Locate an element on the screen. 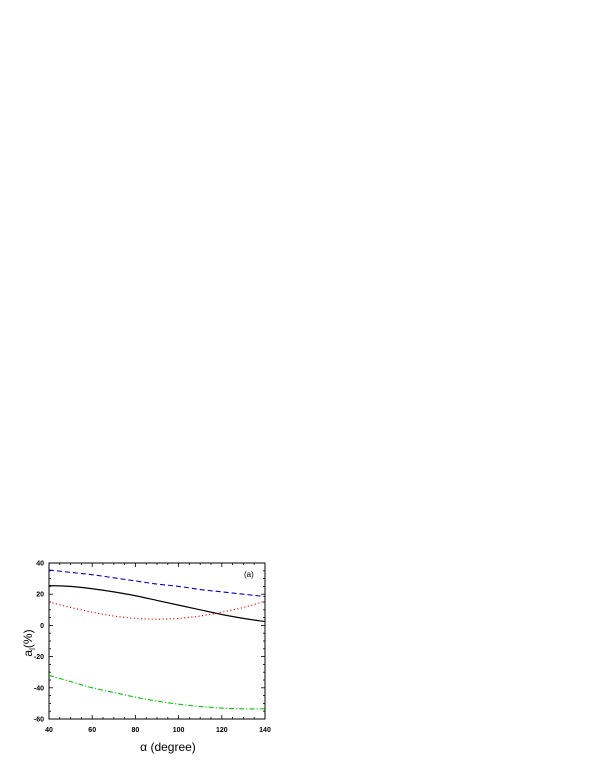 This screenshot has width=595, height=770. axis-ticks is located at coordinates (157, 641).